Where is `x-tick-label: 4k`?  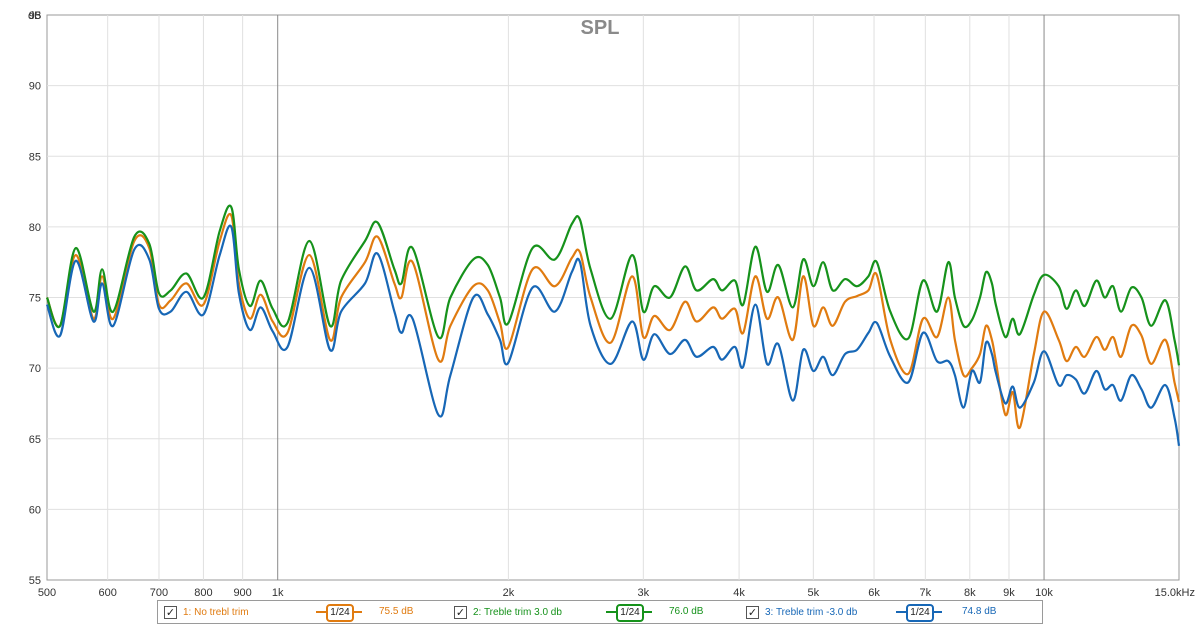
x-tick-label: 4k is located at coordinates (739, 593).